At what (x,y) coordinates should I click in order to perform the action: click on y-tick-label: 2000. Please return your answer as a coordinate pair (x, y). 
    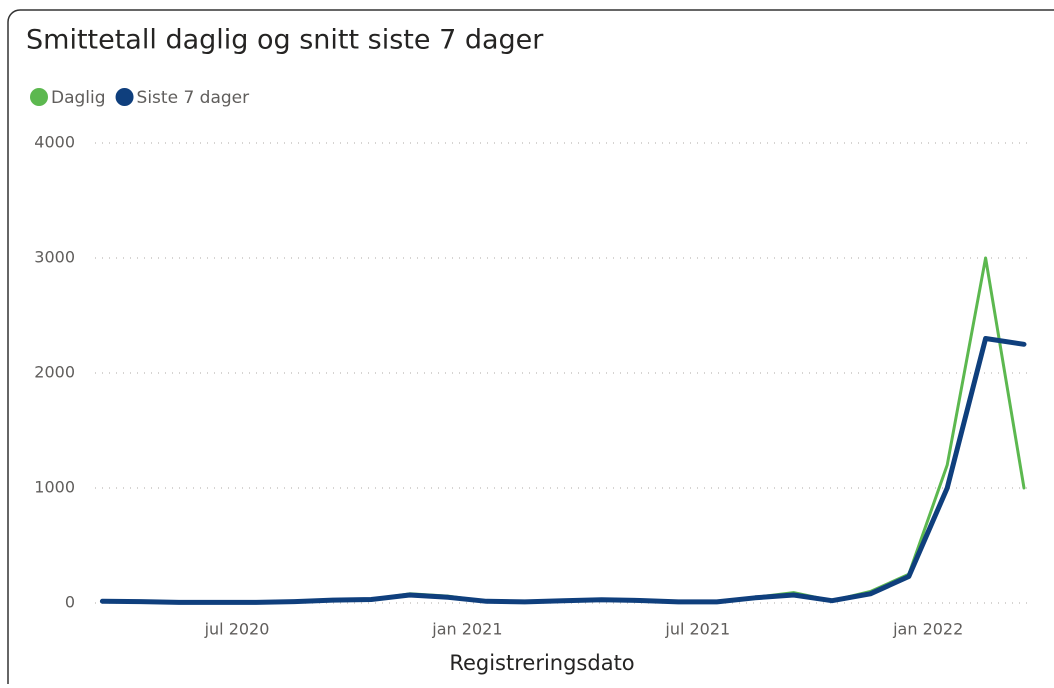
    Looking at the image, I should click on (54, 372).